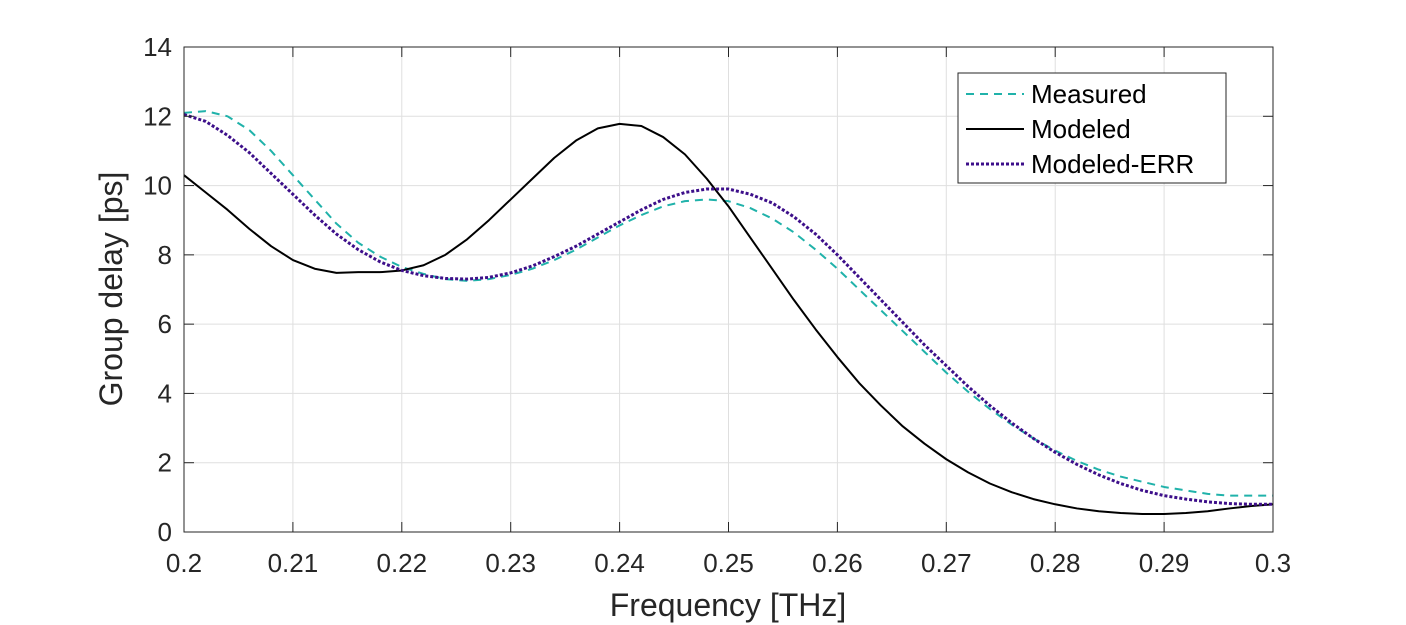 The height and width of the screenshot is (625, 1406). Describe the element at coordinates (184, 563) in the screenshot. I see `x-tick-label: 0.2` at that location.